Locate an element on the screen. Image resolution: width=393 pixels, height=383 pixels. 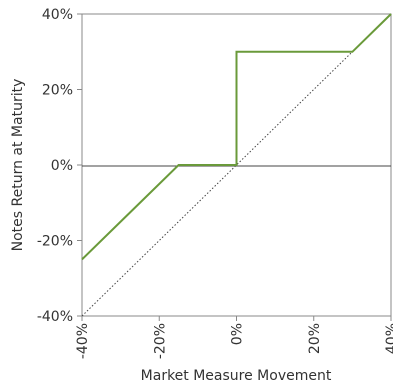
y-tick-label: -40% is located at coordinates (55, 317).